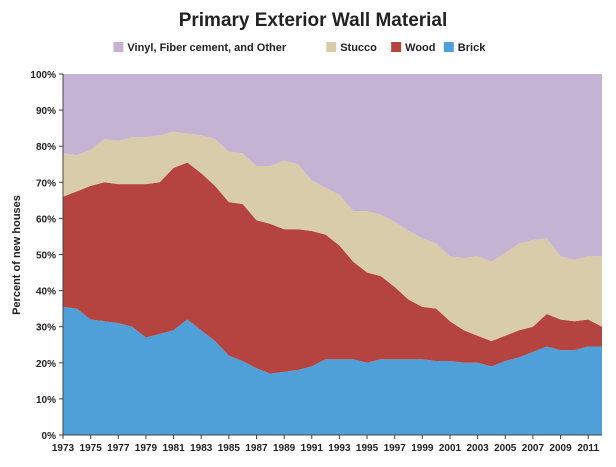 Image resolution: width=616 pixels, height=467 pixels. What do you see at coordinates (46, 364) in the screenshot?
I see `y-tick-label: 20%` at bounding box center [46, 364].